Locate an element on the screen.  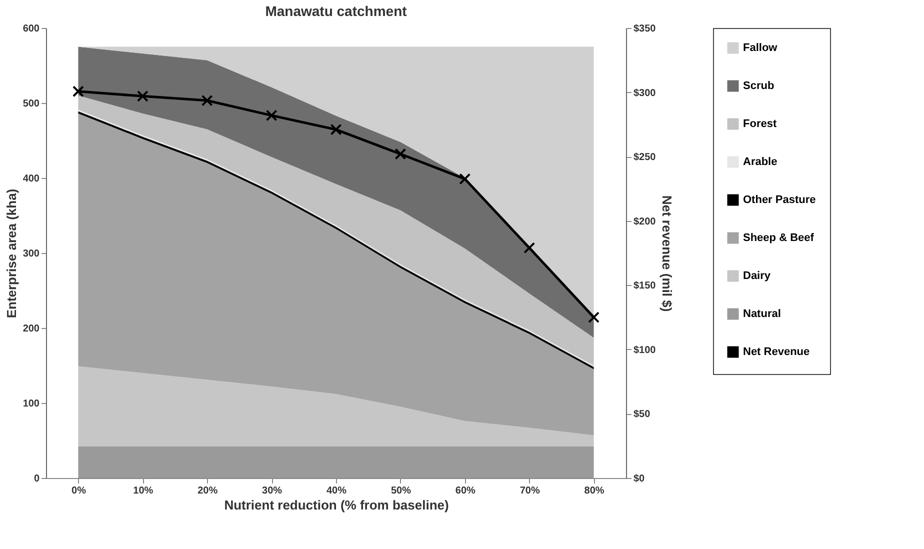
y2-tick-label: $250 is located at coordinates (645, 158).